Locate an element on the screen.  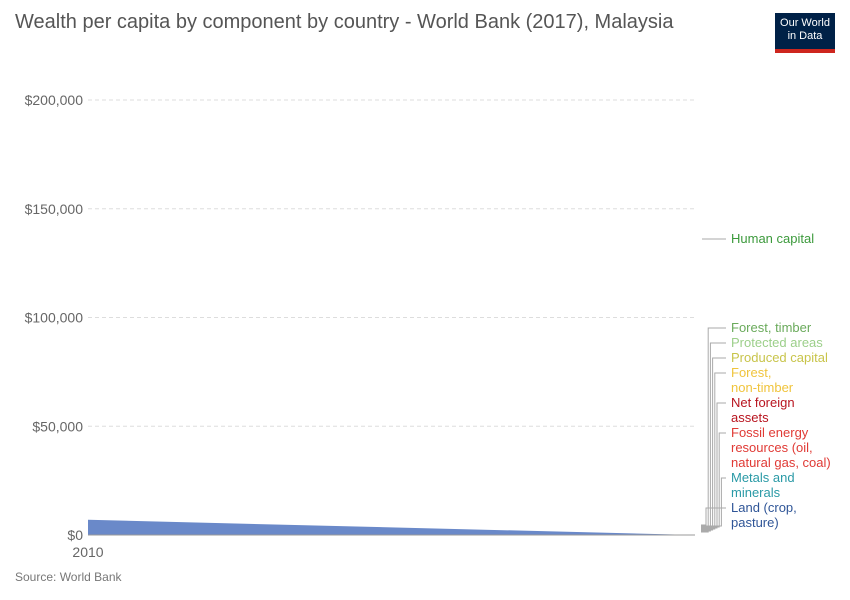
y-tick-label: $100,000 is located at coordinates (54, 318).